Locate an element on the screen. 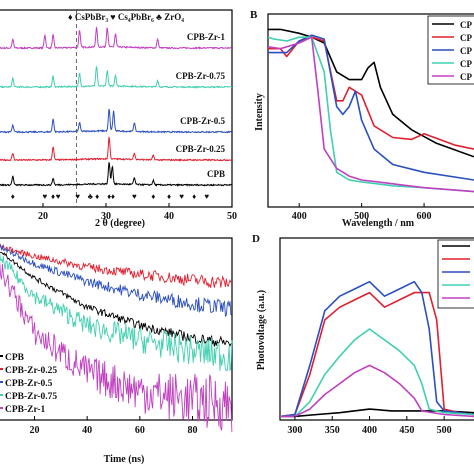 The width and height of the screenshot is (474, 474). phase-marker-8: ♦ is located at coordinates (113, 196).